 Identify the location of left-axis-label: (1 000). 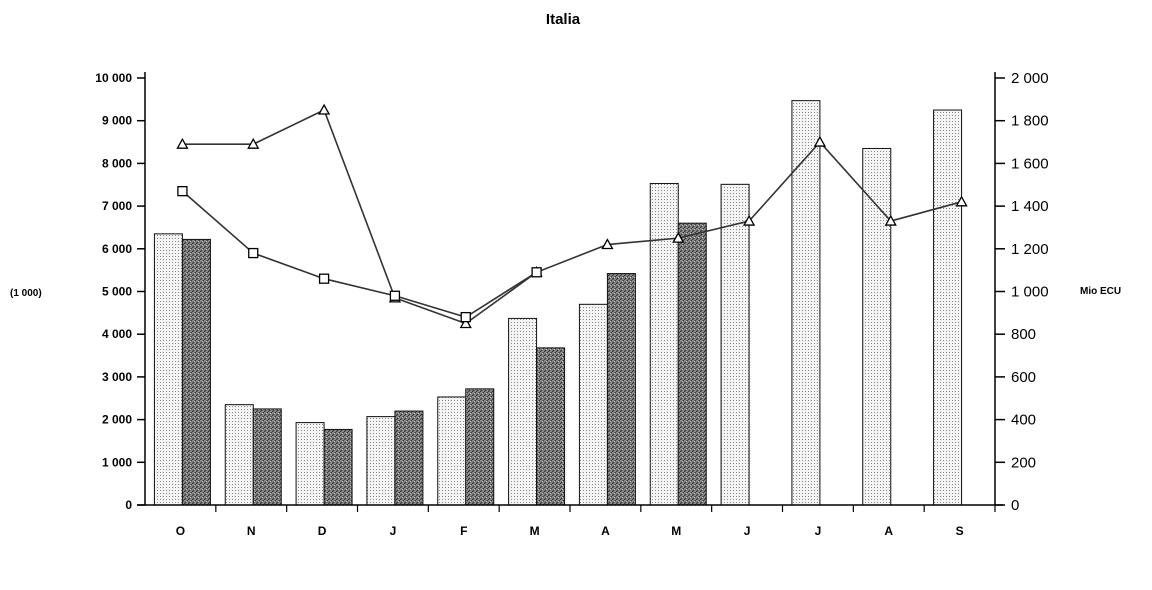
(26, 293).